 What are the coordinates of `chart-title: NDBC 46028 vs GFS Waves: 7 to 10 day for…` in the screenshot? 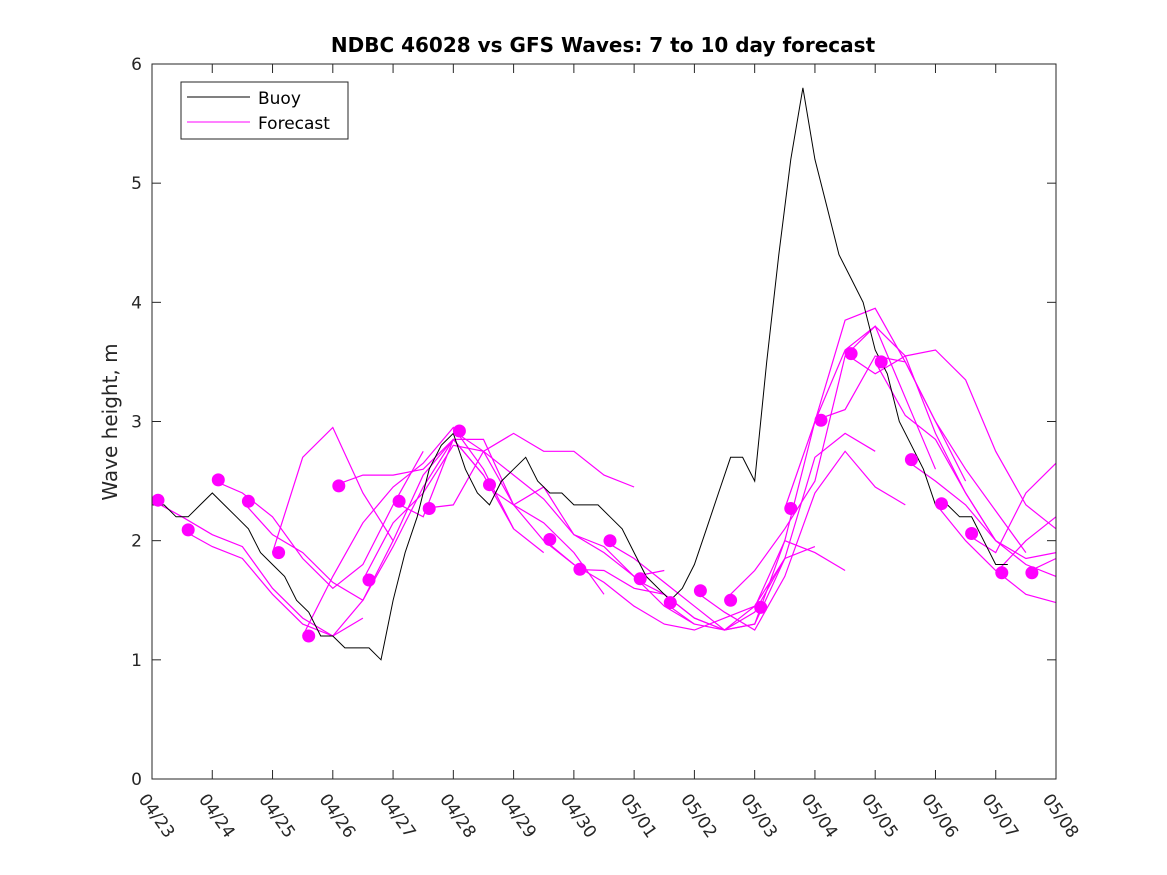 It's located at (603, 45).